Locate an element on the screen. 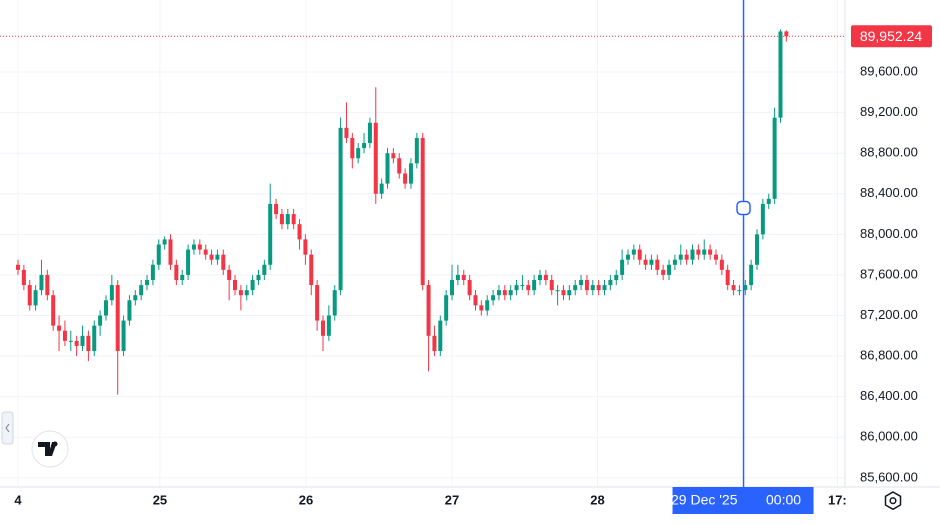  x-tick-label: 27 is located at coordinates (452, 499).